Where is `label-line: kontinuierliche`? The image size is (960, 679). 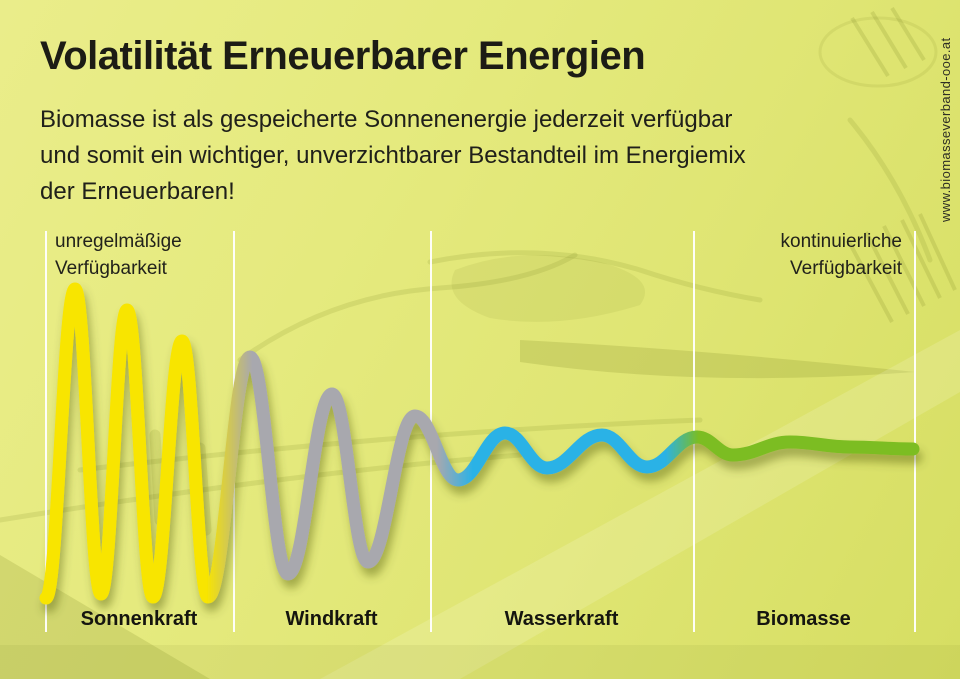 label-line: kontinuierliche is located at coordinates (841, 241).